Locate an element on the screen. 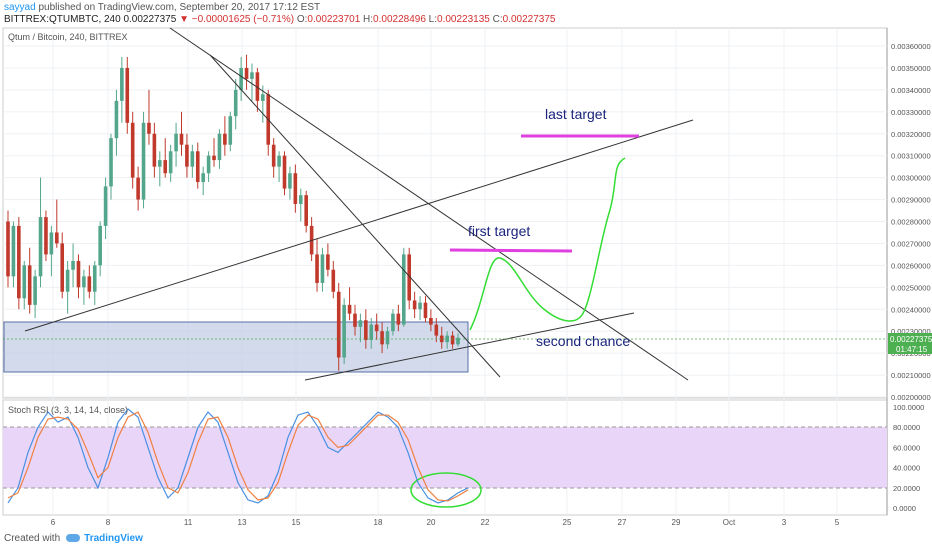 Image resolution: width=932 pixels, height=550 pixels. last-price: 0.00227375 is located at coordinates (150, 19).